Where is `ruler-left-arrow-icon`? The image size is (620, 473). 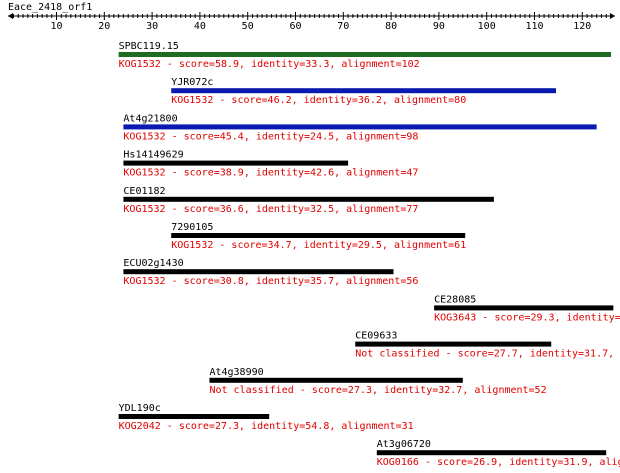 ruler-left-arrow-icon is located at coordinates (10, 16).